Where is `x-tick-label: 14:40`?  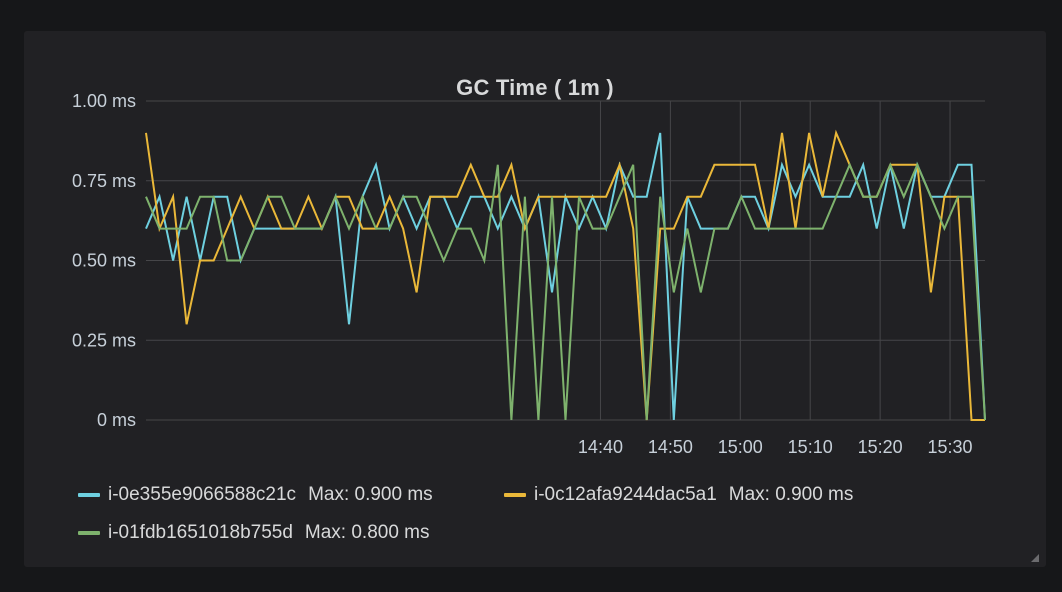
x-tick-label: 14:40 is located at coordinates (600, 447).